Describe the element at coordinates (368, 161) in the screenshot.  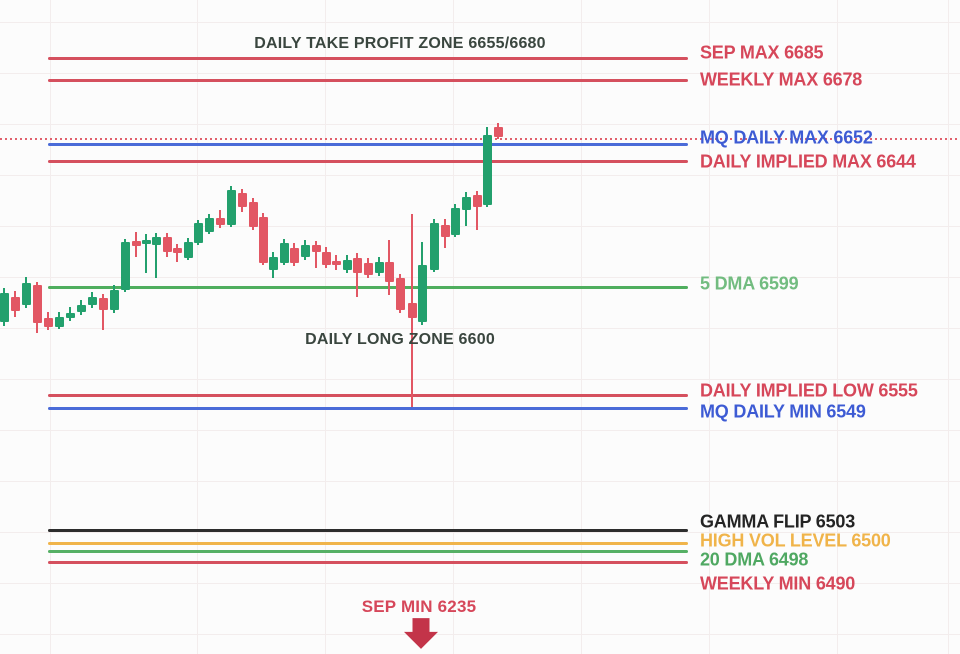
I see `daily-implied-max-line` at that location.